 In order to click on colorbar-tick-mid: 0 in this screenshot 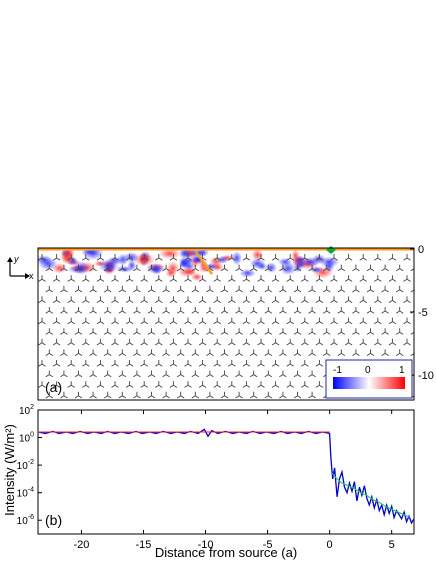, I will do `click(368, 370)`.